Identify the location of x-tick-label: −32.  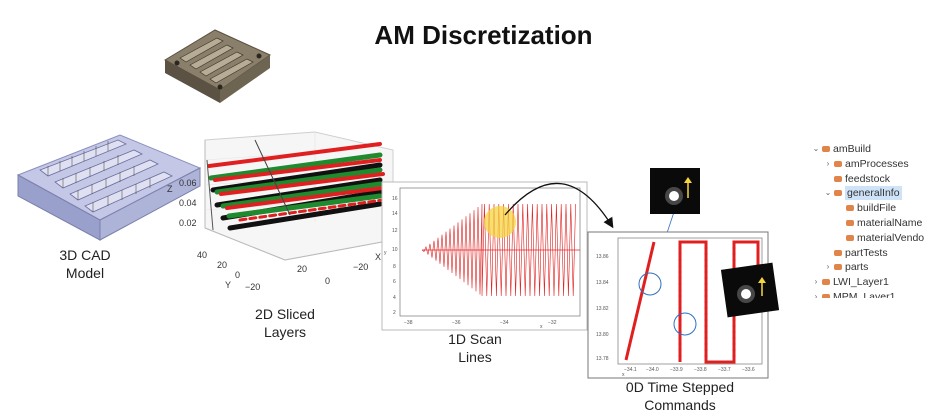
(552, 323).